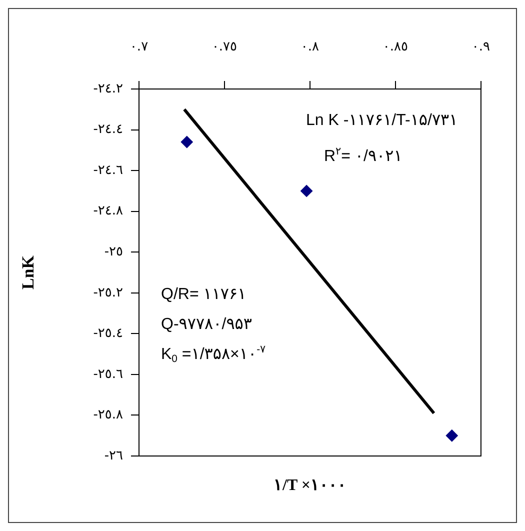 The width and height of the screenshot is (525, 531). What do you see at coordinates (139, 47) in the screenshot?
I see `x-tick-label: ٠.٧` at bounding box center [139, 47].